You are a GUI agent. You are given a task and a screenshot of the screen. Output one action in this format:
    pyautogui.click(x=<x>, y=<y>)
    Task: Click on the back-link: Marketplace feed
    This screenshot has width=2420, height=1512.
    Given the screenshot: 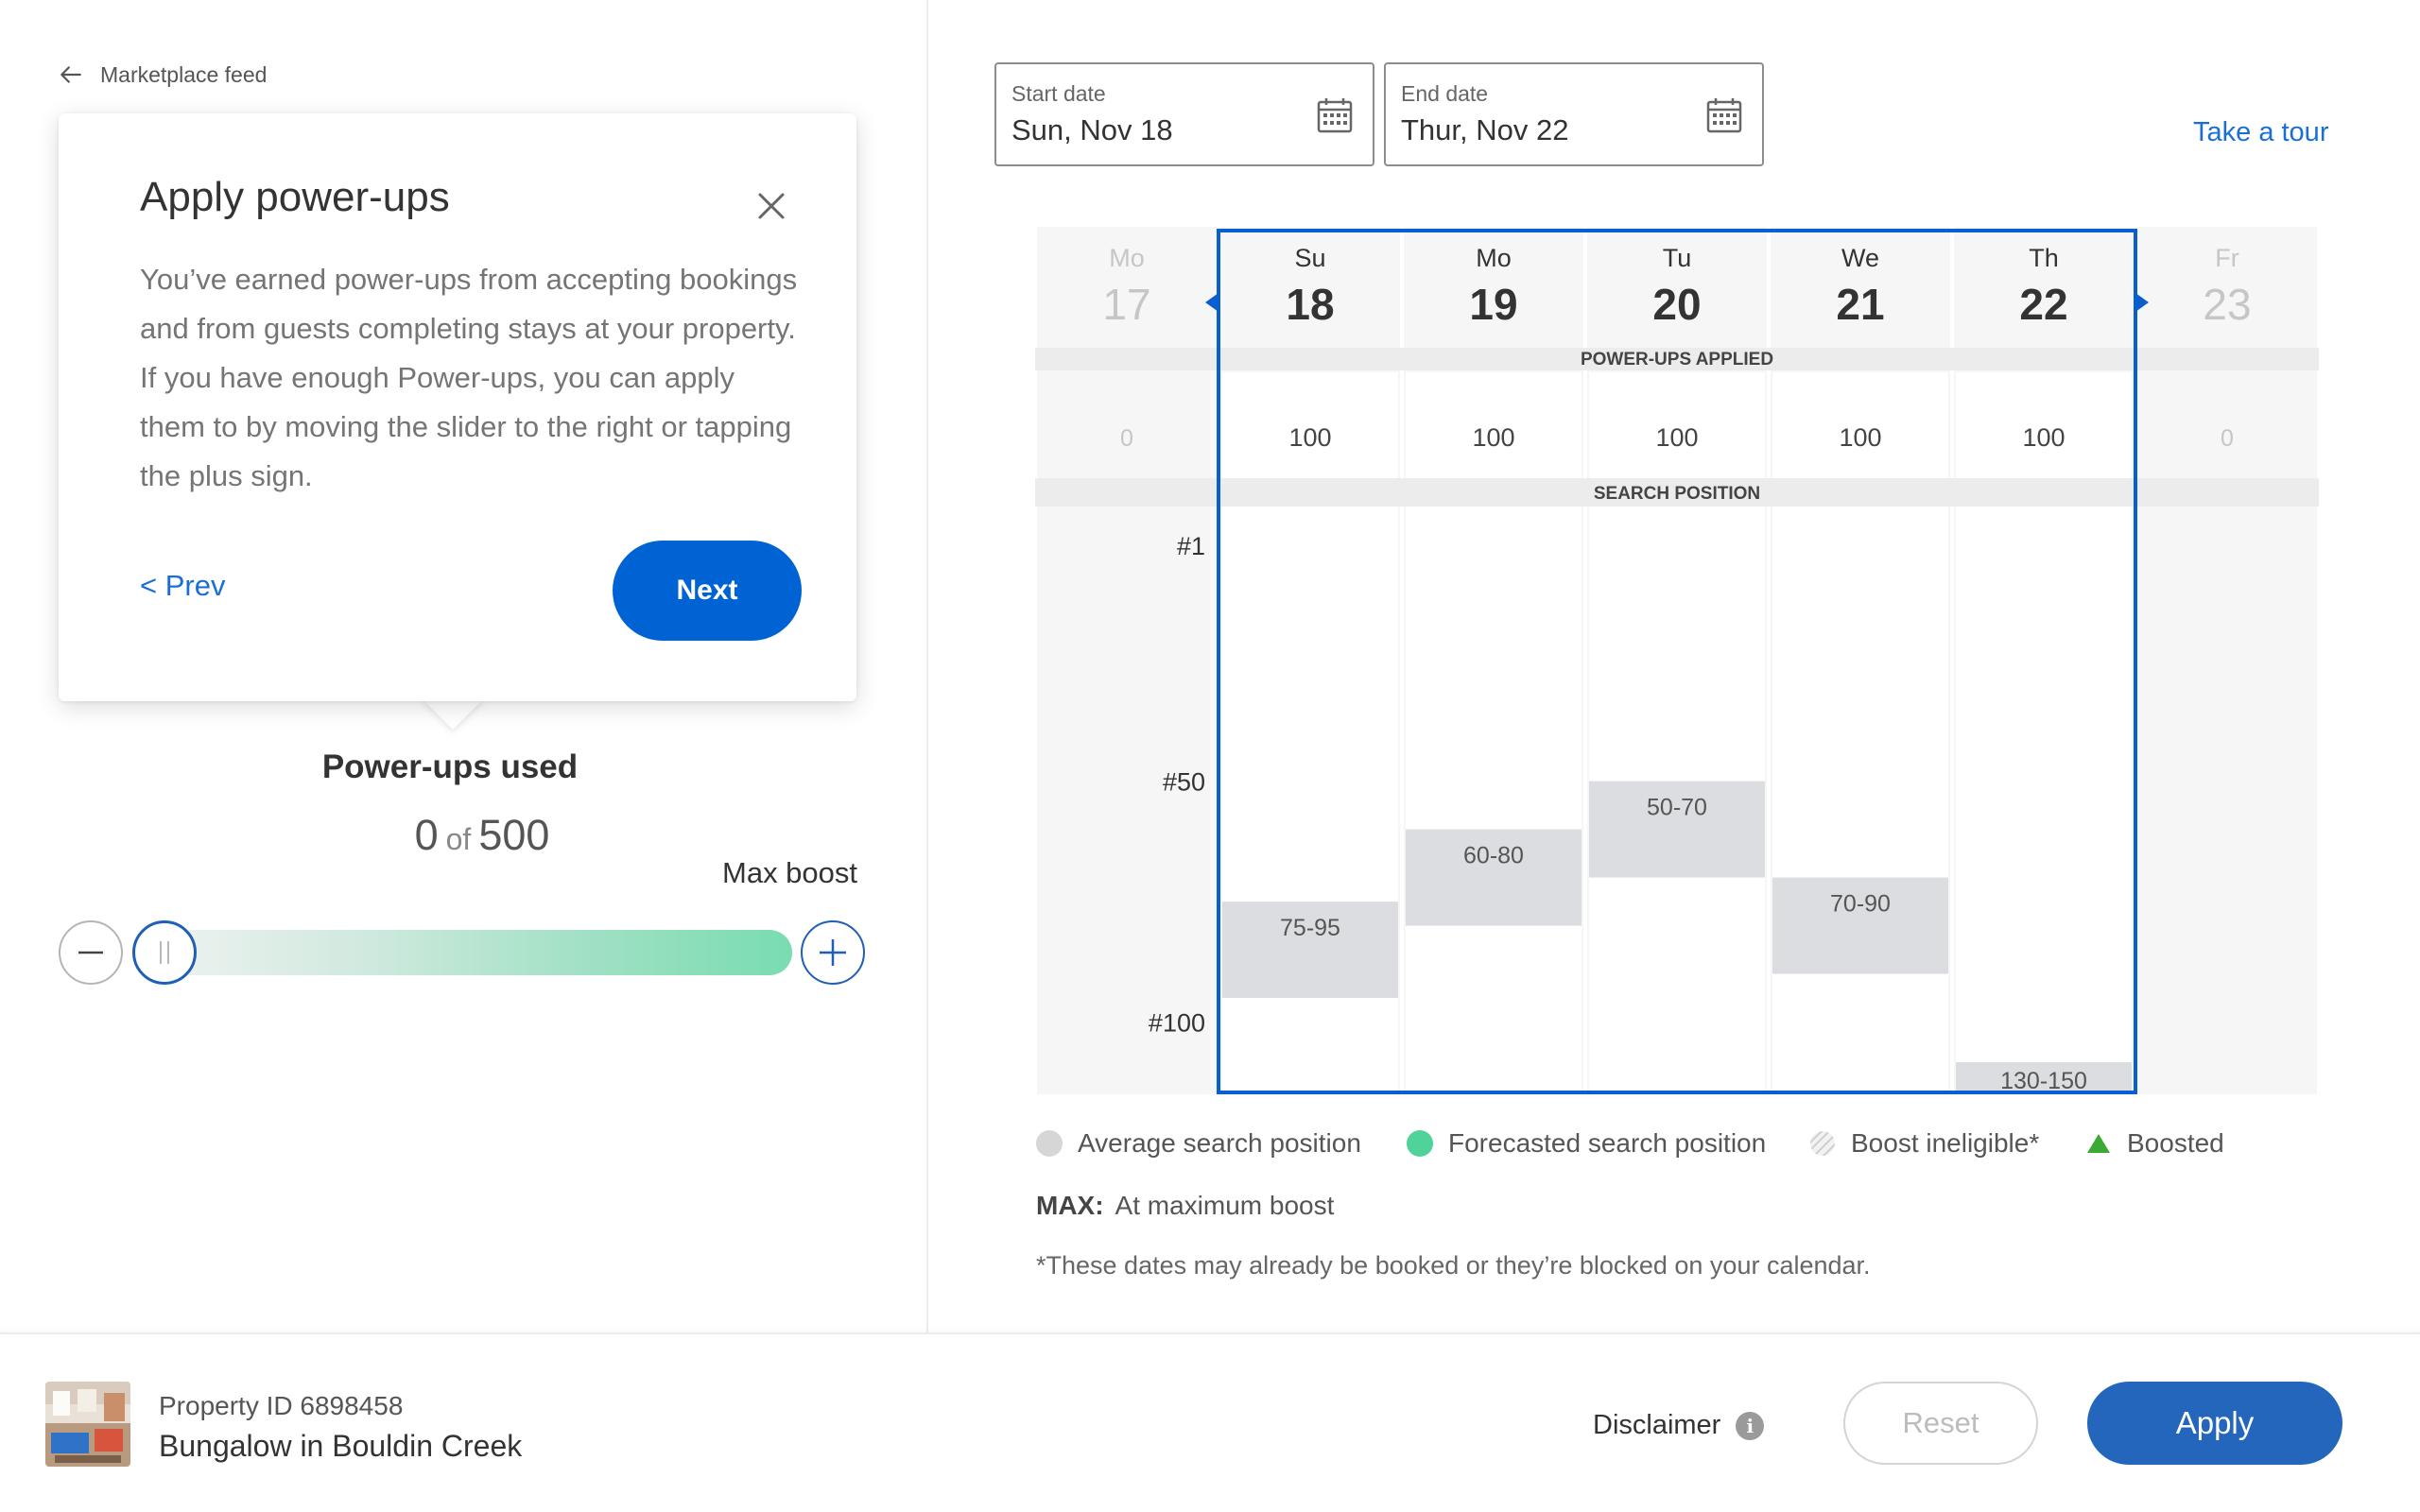 What is the action you would take?
    pyautogui.click(x=163, y=74)
    